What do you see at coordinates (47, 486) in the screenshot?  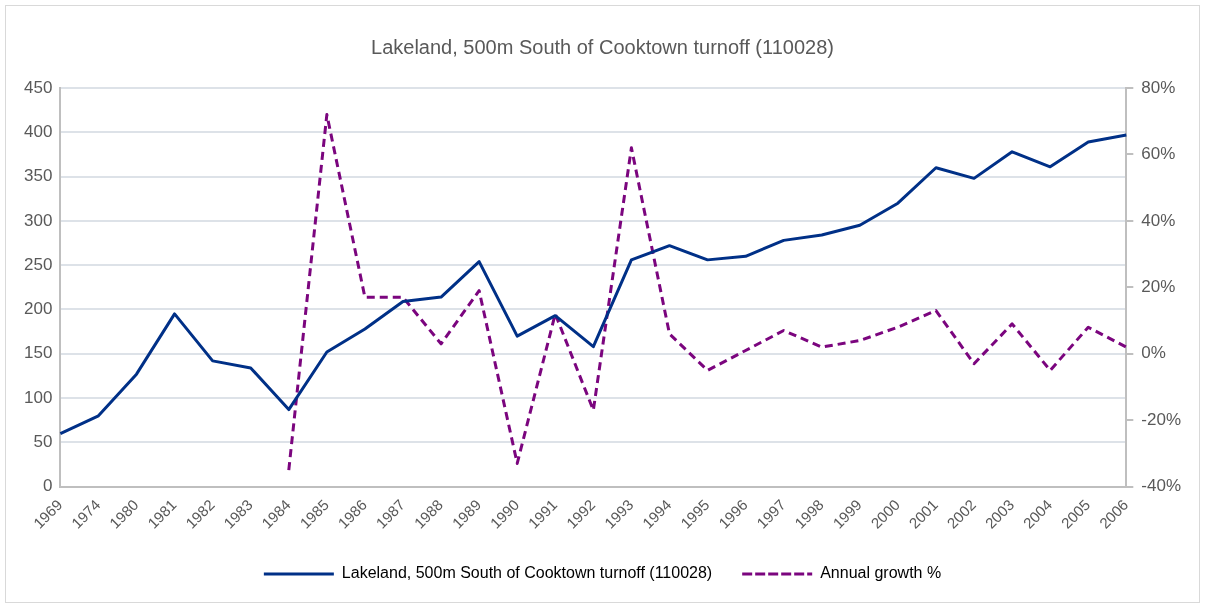 I see `y-tick-label: 0` at bounding box center [47, 486].